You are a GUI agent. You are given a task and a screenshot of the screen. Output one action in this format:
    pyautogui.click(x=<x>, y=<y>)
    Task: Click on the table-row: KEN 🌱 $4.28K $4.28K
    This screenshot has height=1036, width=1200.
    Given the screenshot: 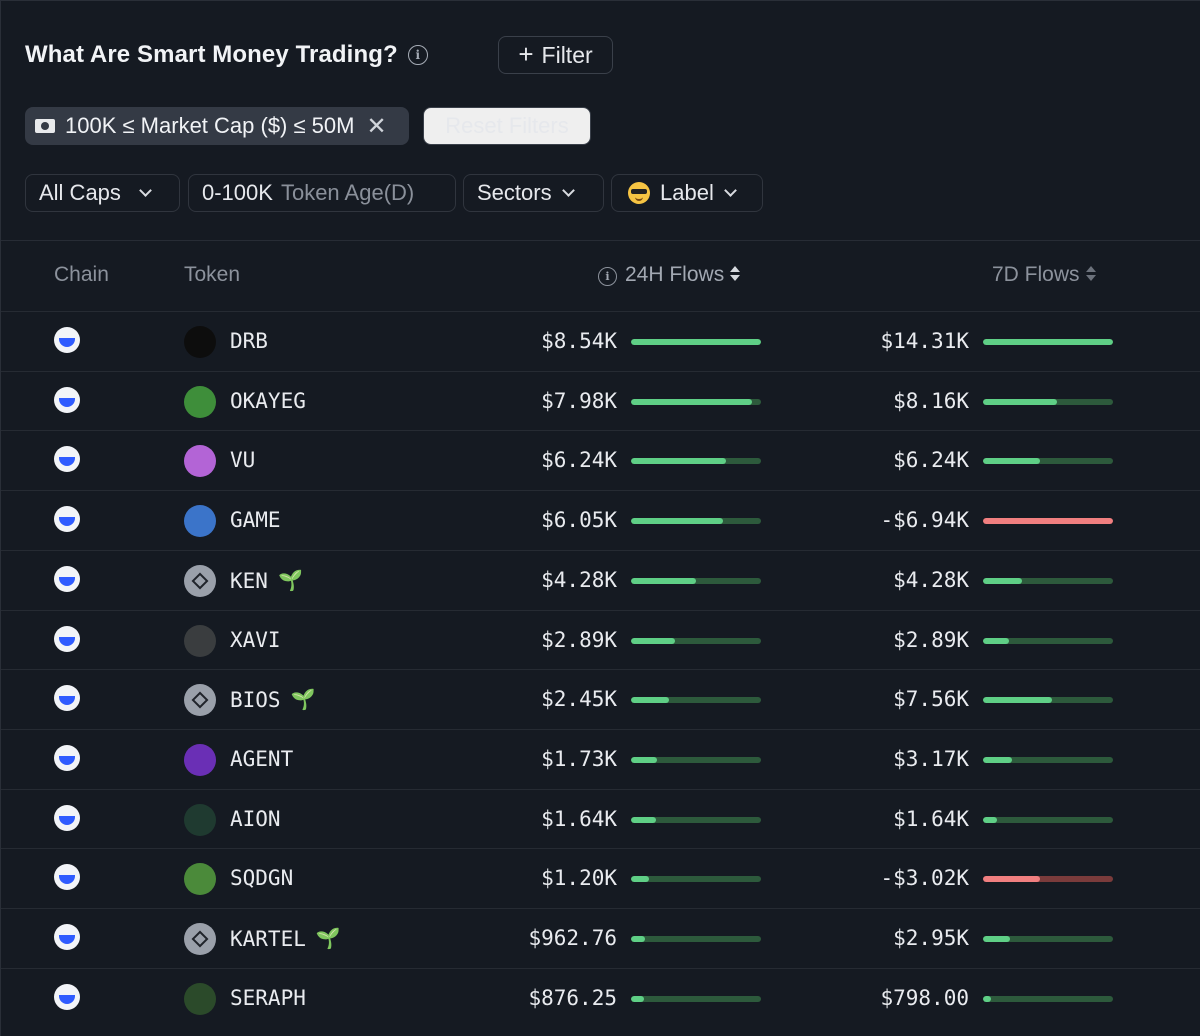 What is the action you would take?
    pyautogui.click(x=600, y=579)
    